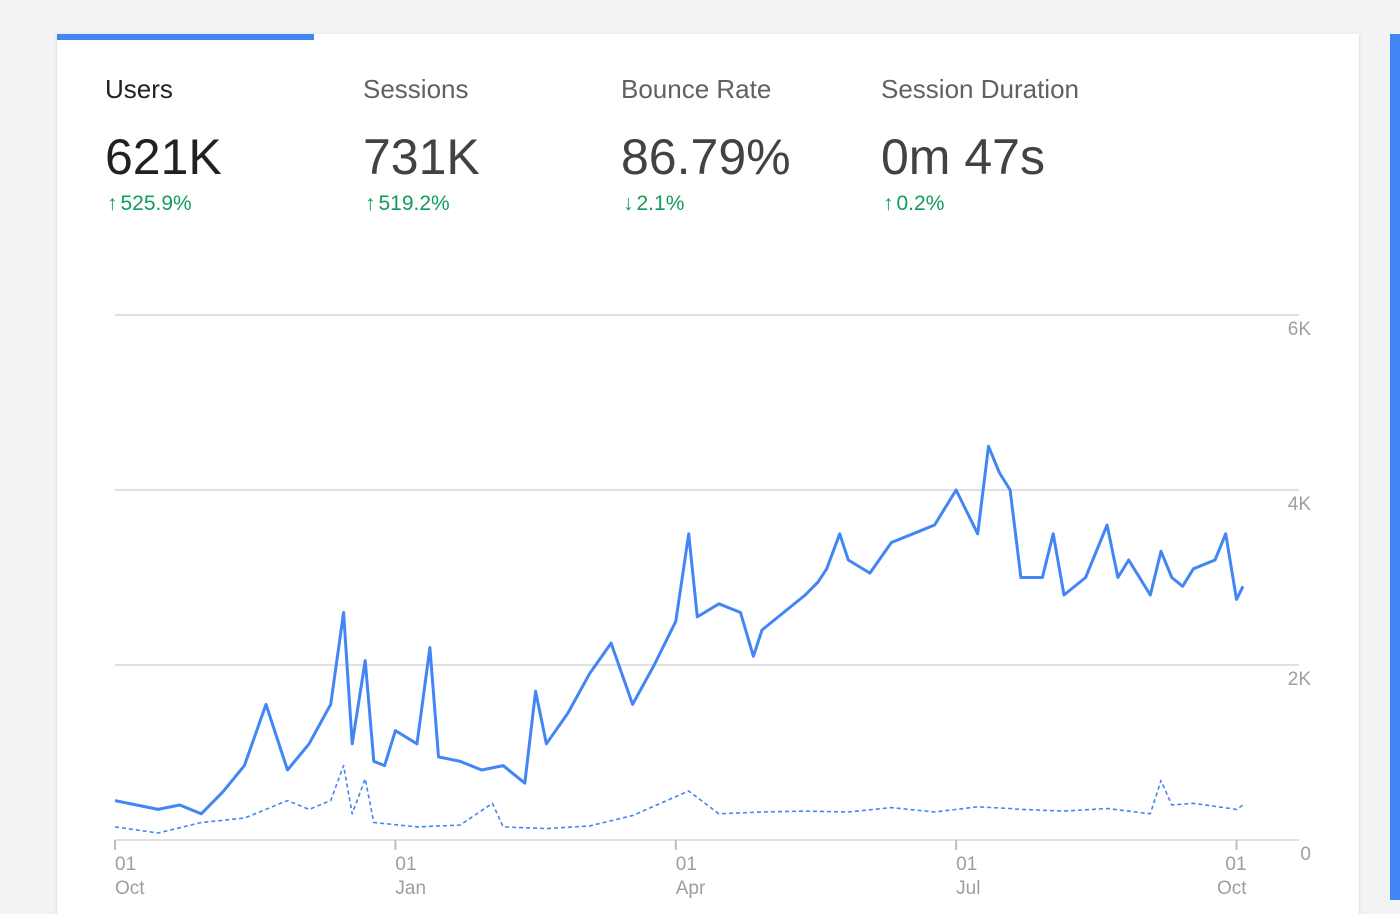 This screenshot has height=914, width=1400. Describe the element at coordinates (980, 89) in the screenshot. I see `metric-label: Session Duration` at that location.